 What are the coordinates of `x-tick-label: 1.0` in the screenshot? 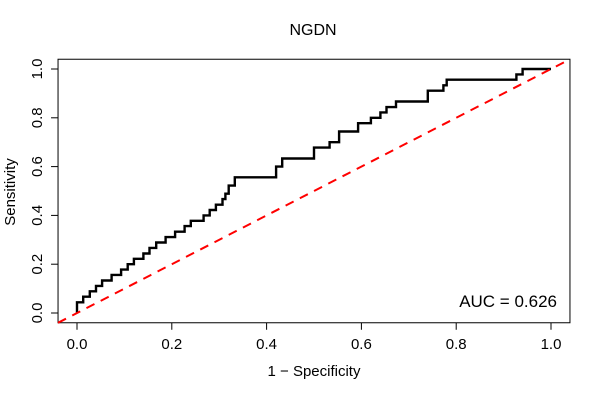 It's located at (551, 344).